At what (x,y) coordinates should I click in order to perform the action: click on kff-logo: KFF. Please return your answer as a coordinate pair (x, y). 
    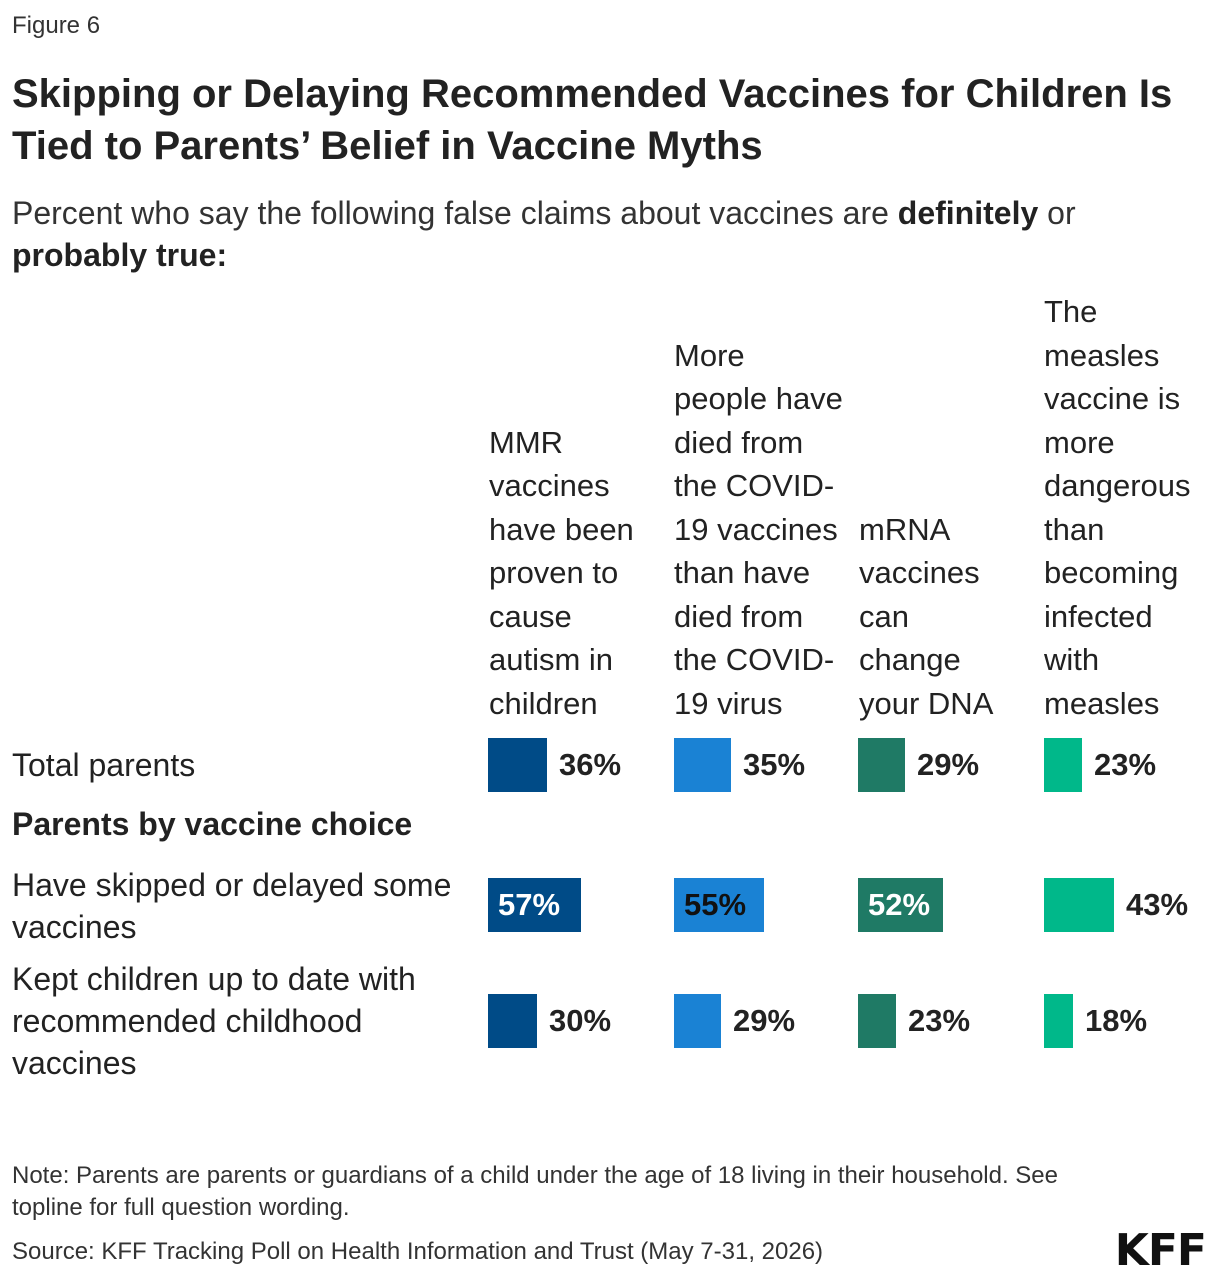
    Looking at the image, I should click on (1160, 1250).